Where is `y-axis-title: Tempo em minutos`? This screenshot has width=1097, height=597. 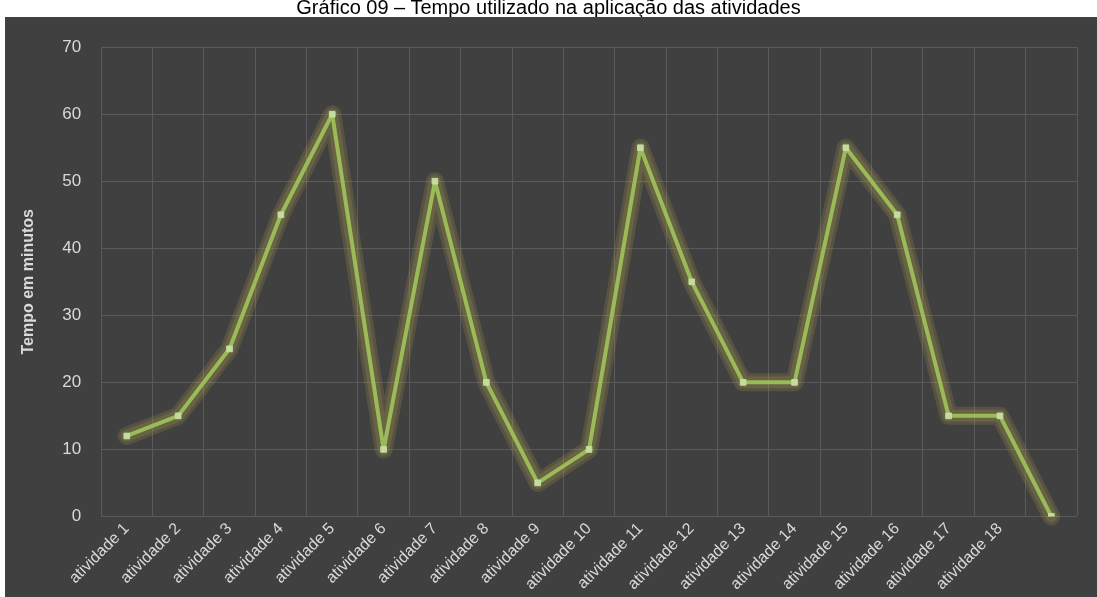
y-axis-title: Tempo em minutos is located at coordinates (28, 281).